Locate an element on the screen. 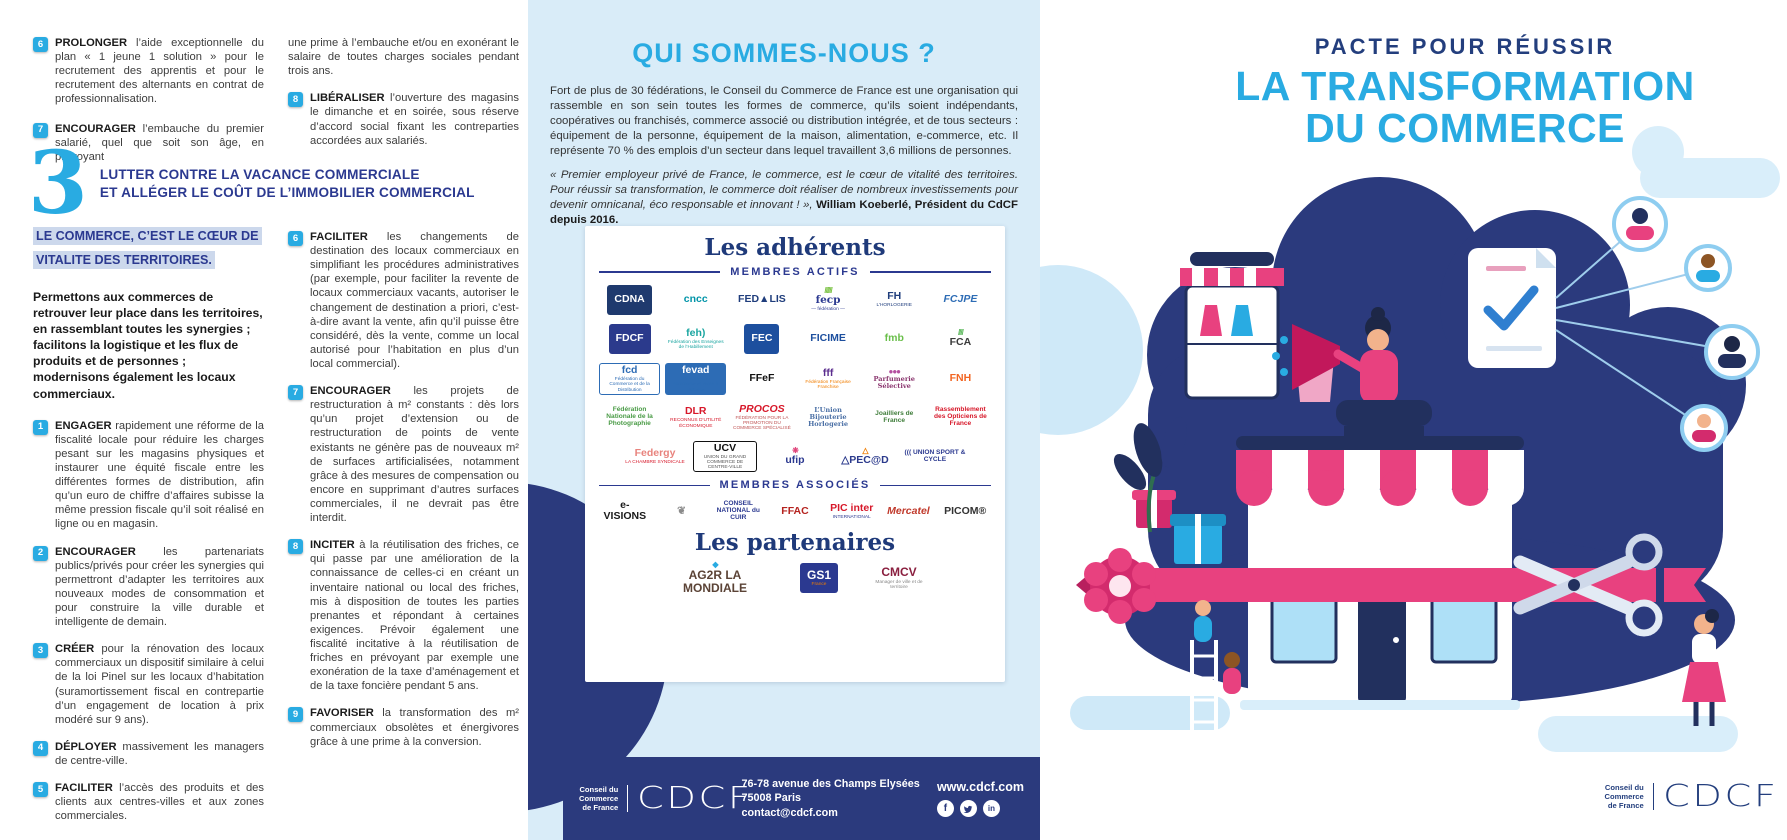  member-logo: △ △PEC@D is located at coordinates (865, 457).